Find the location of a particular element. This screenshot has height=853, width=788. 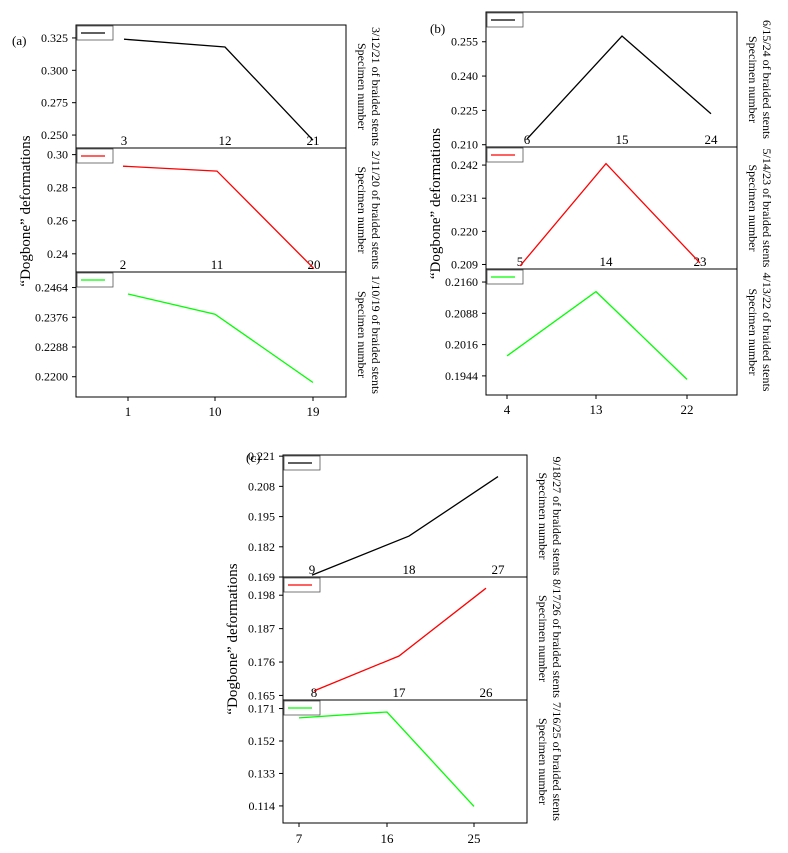

y-tick-label: 0.171 is located at coordinates (261, 709).